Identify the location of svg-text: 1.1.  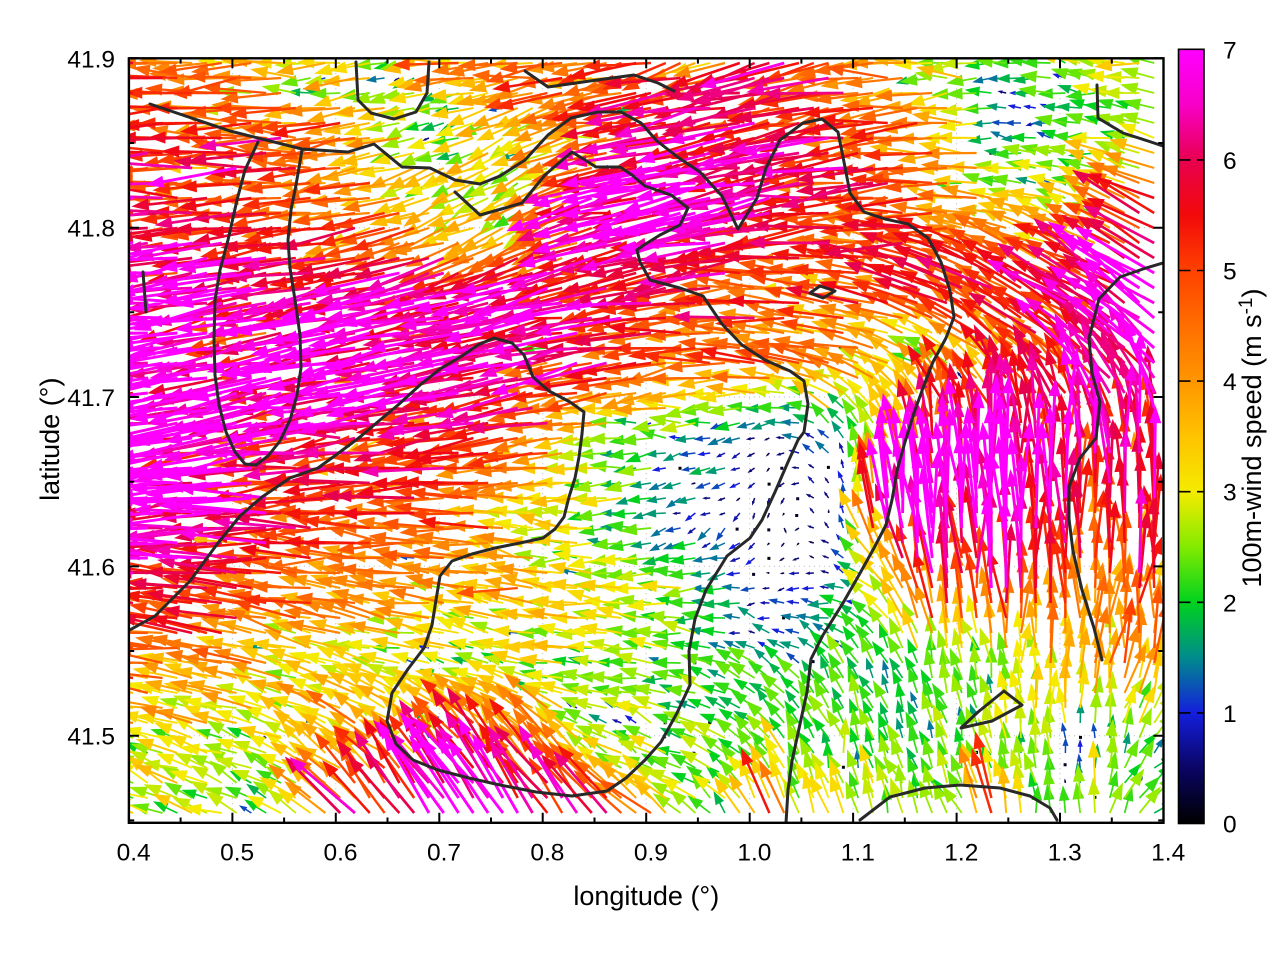
(858, 852).